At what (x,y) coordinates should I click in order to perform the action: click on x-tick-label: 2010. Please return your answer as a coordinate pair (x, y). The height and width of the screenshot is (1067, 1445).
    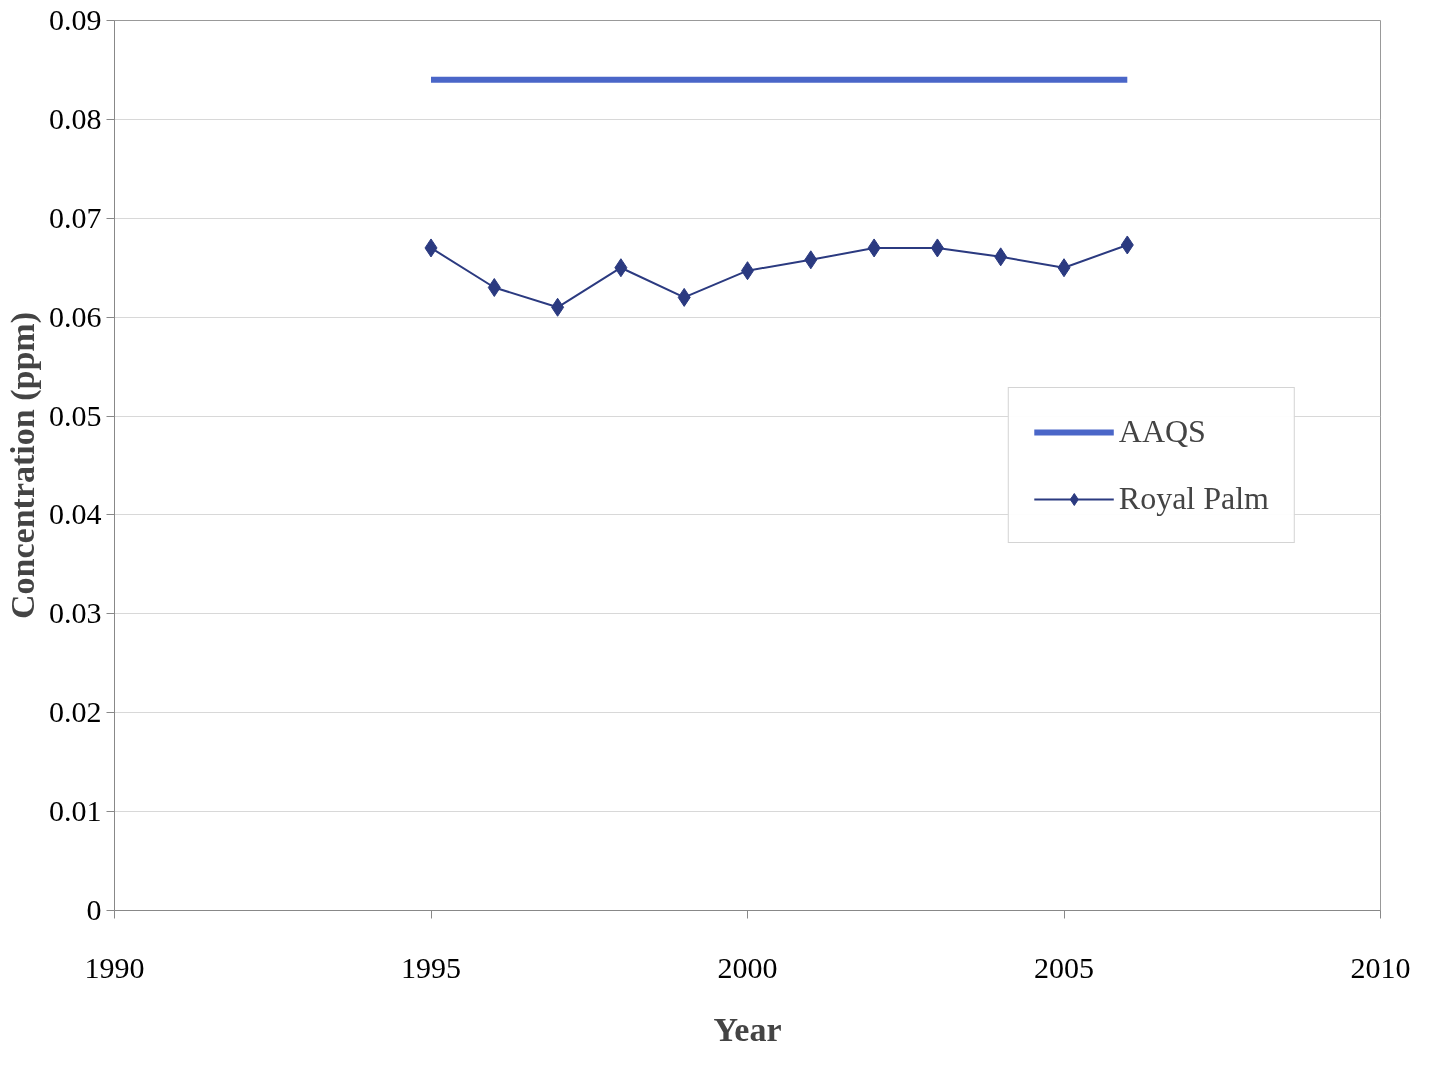
    Looking at the image, I should click on (1380, 967).